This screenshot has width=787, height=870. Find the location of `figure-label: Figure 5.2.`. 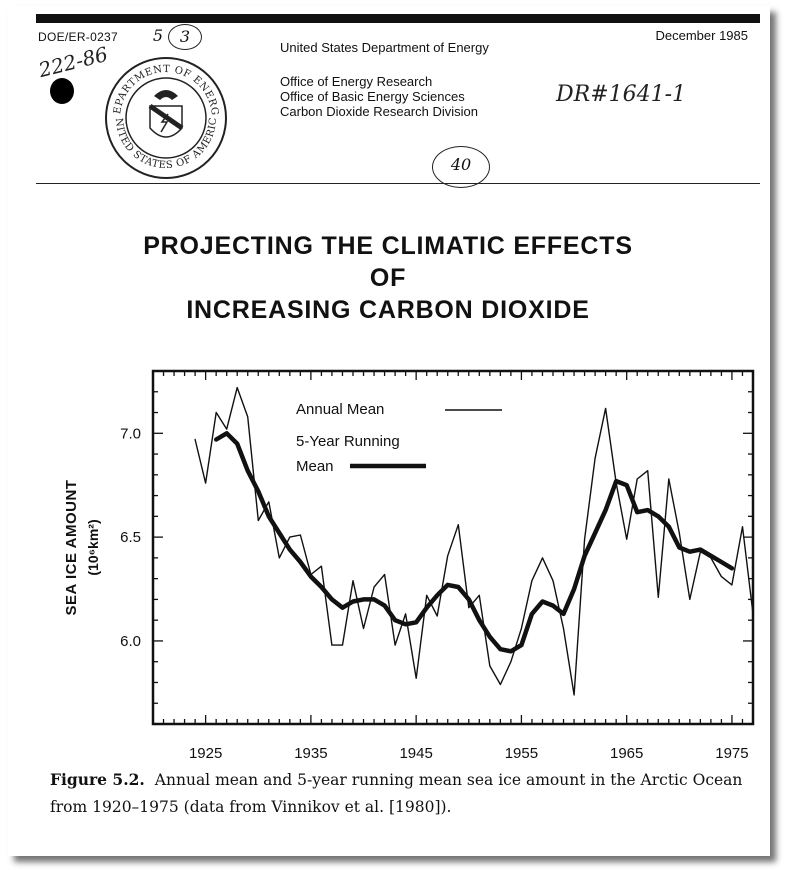

figure-label: Figure 5.2. is located at coordinates (97, 779).